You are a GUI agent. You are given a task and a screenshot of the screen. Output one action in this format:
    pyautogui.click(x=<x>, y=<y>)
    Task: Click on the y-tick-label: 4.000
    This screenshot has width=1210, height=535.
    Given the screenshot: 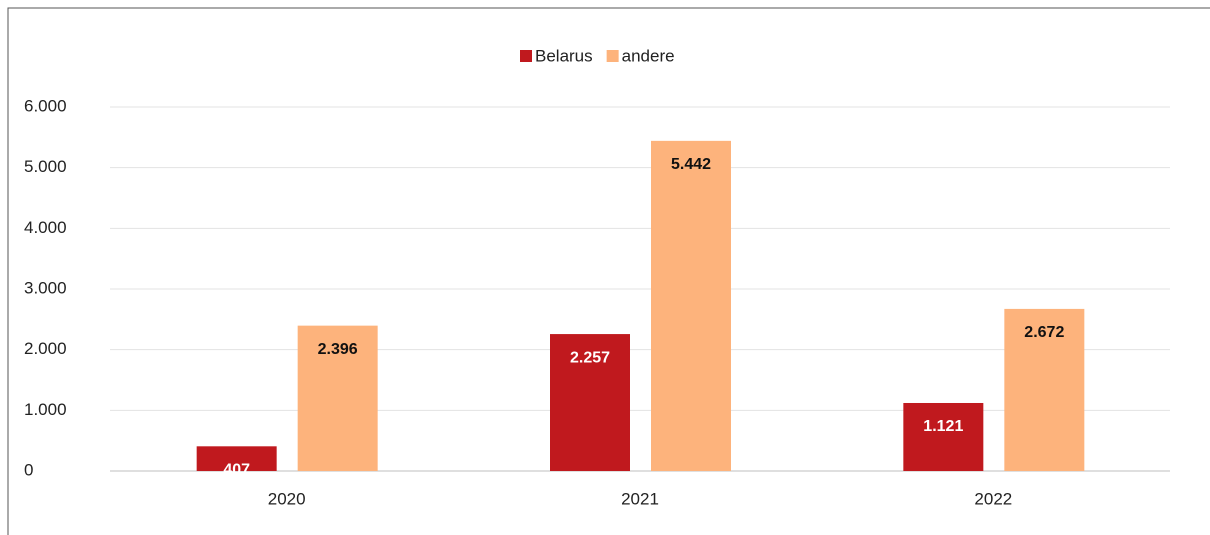 What is the action you would take?
    pyautogui.click(x=45, y=227)
    